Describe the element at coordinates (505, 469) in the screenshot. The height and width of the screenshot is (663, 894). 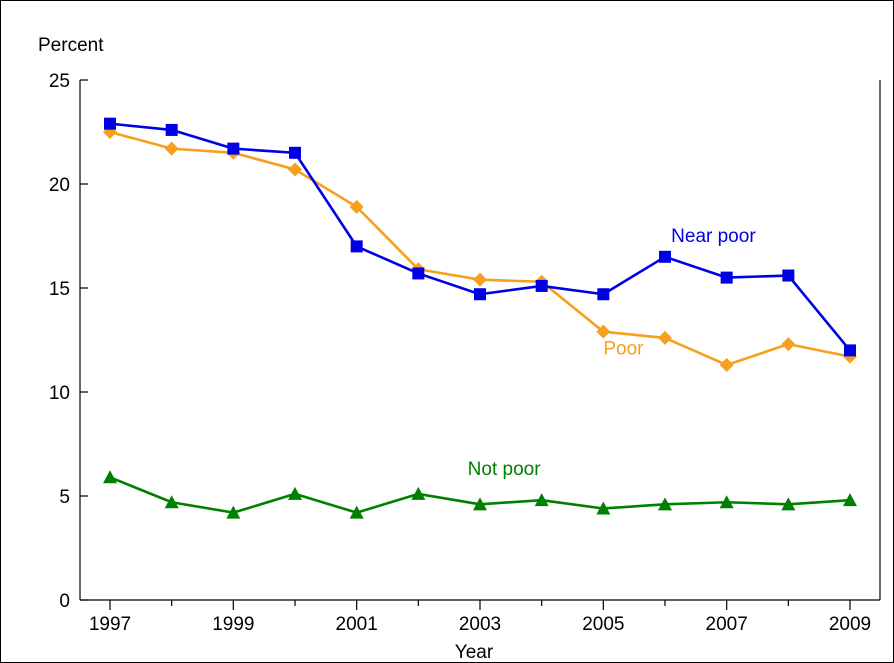
I see `series-label-not-poor: Not poor` at that location.